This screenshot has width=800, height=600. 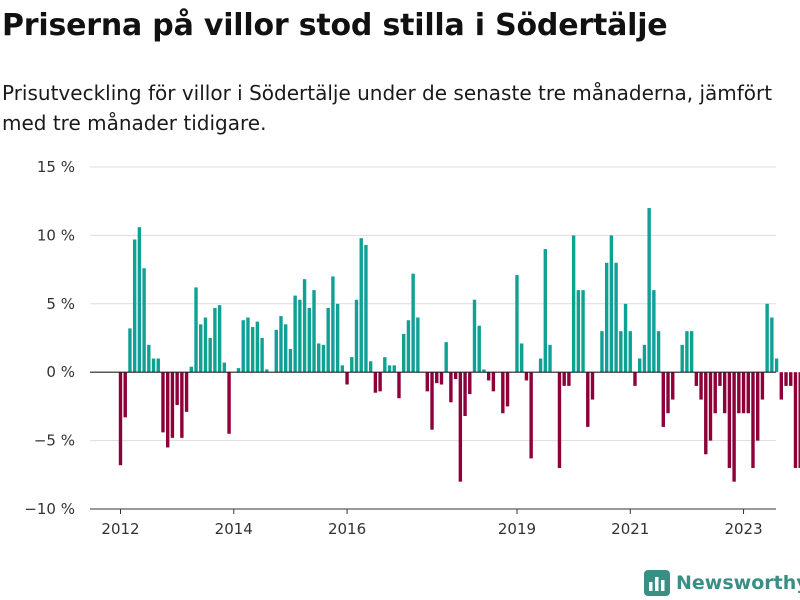 I want to click on x-tick-label: 2023, so click(x=743, y=529).